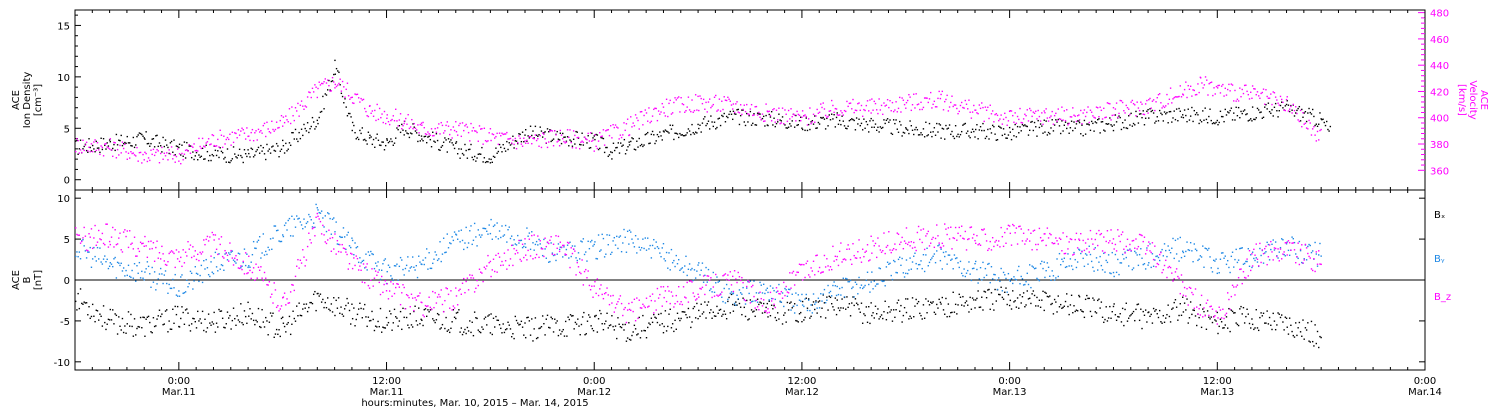 The width and height of the screenshot is (1500, 410). Describe the element at coordinates (1439, 171) in the screenshot. I see `velocity-tick-label: 360` at that location.